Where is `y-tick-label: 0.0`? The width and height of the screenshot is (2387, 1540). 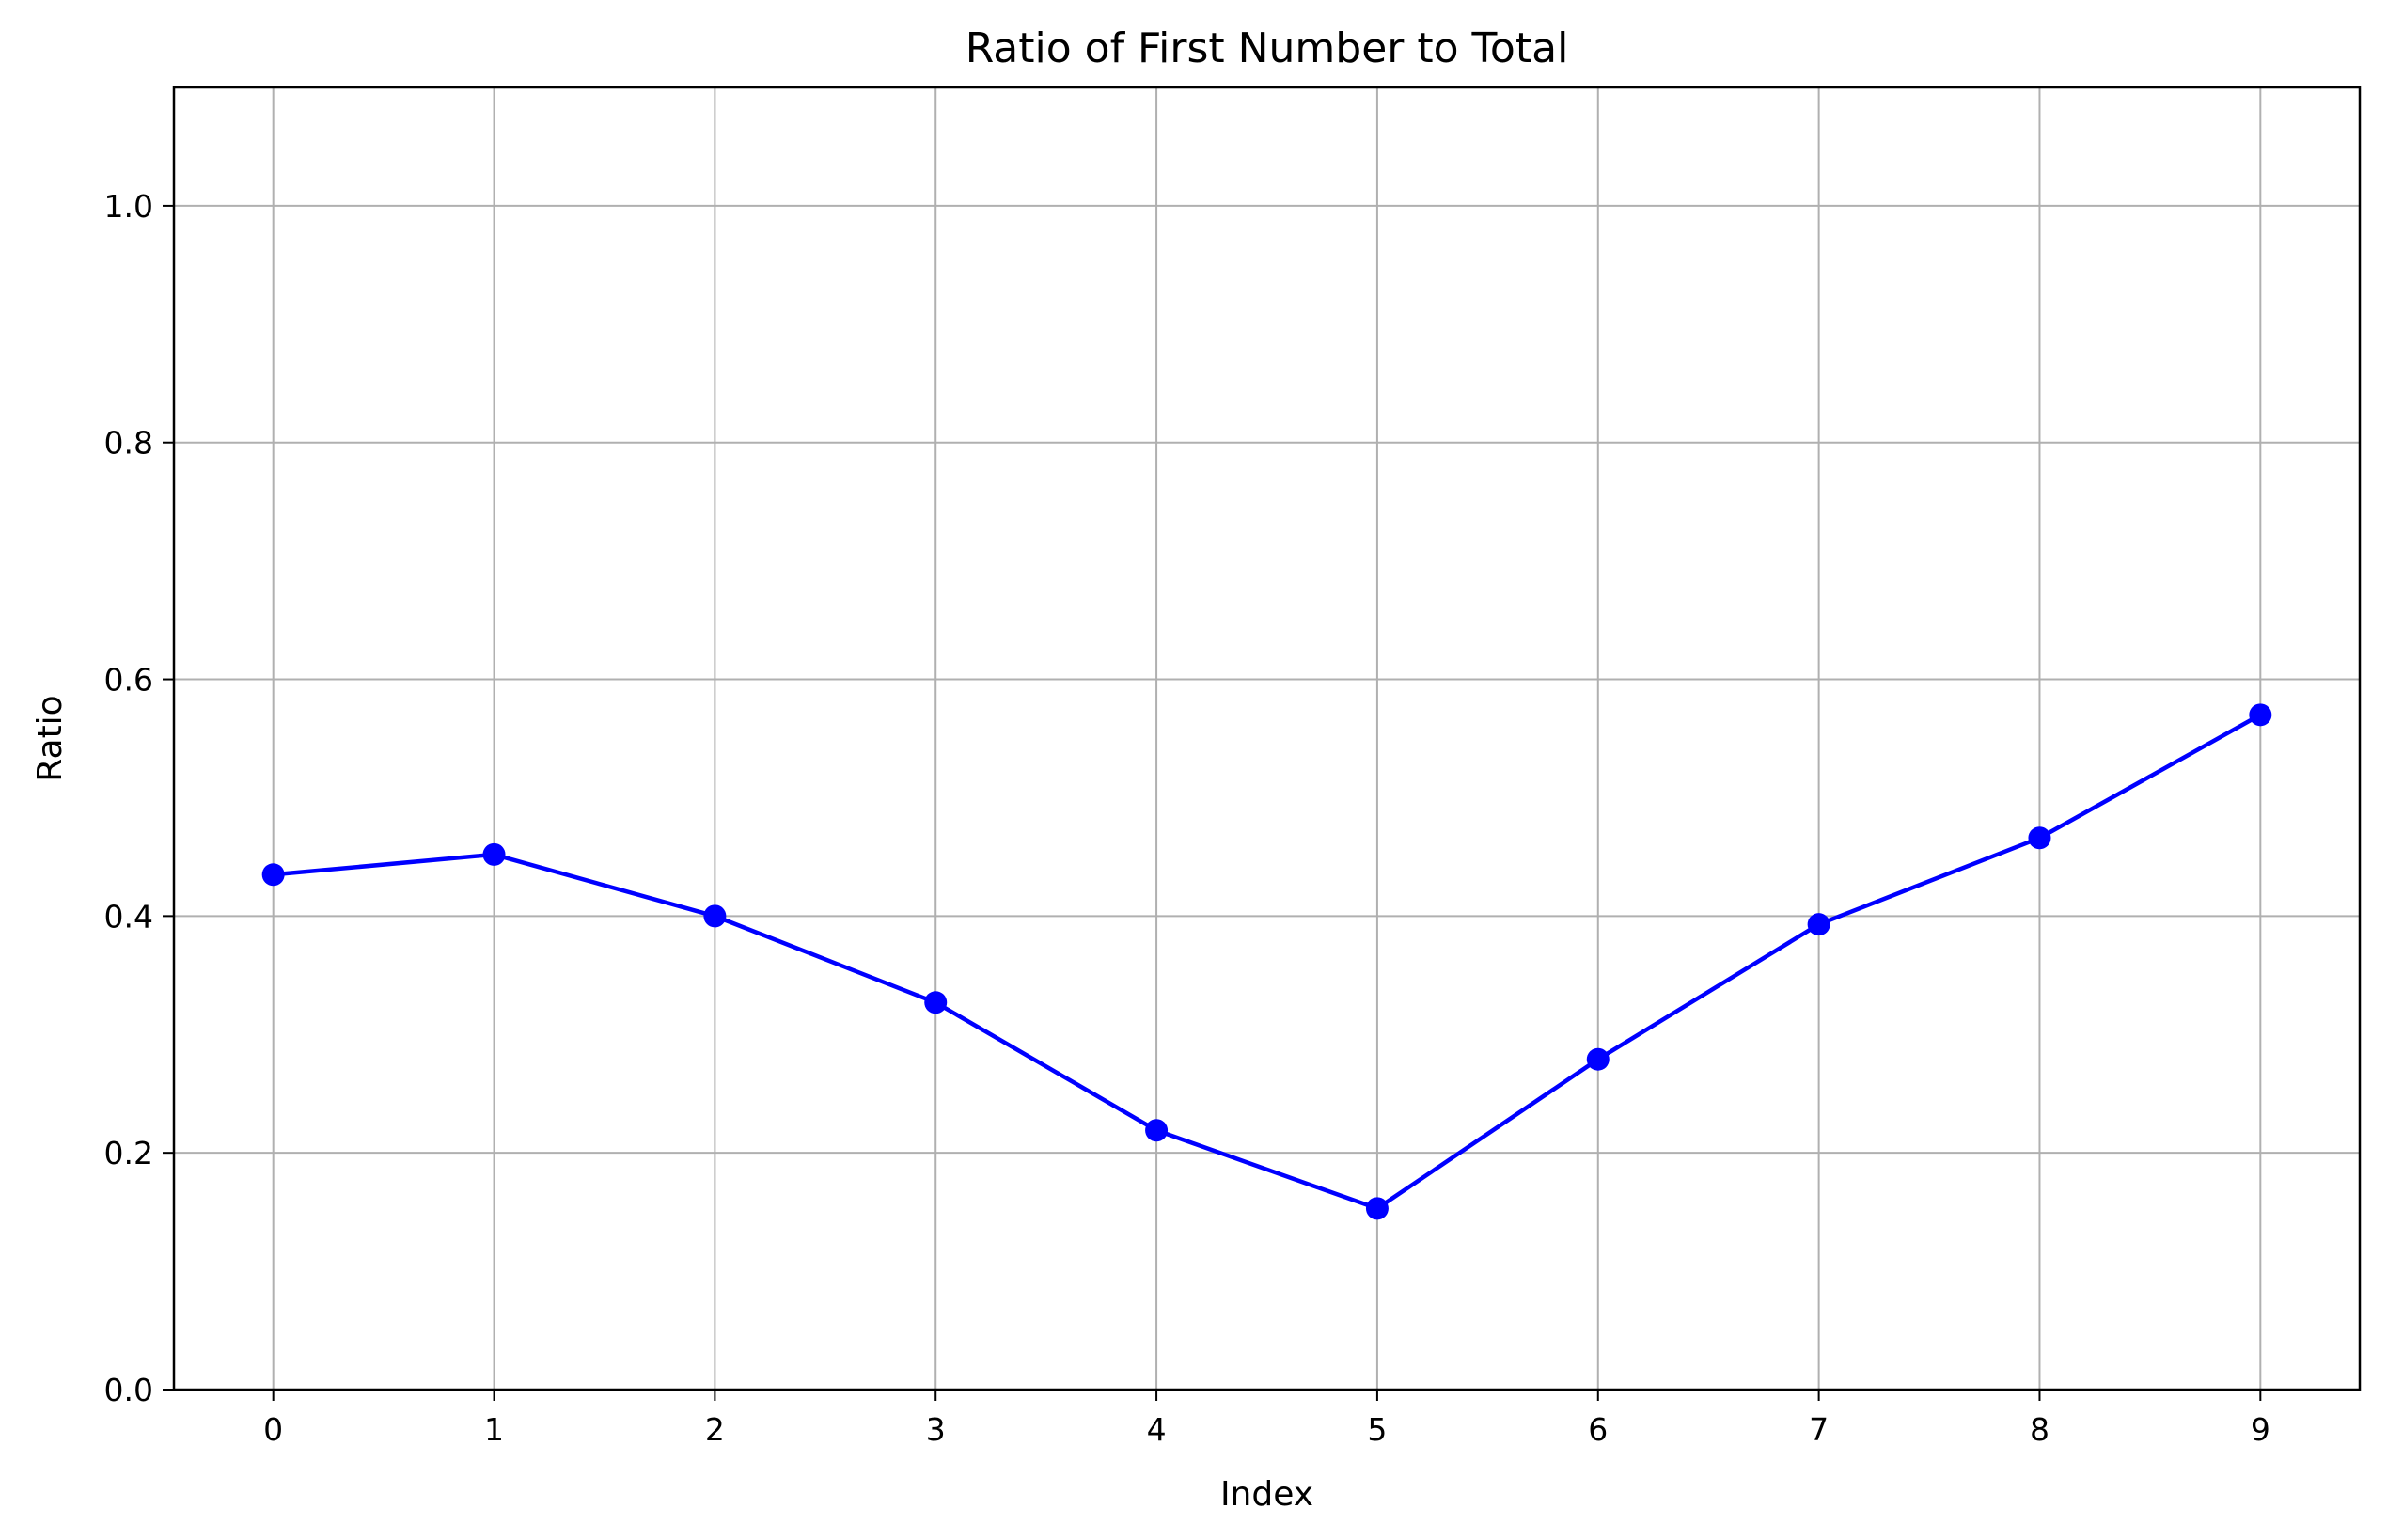 y-tick-label: 0.0 is located at coordinates (128, 1390).